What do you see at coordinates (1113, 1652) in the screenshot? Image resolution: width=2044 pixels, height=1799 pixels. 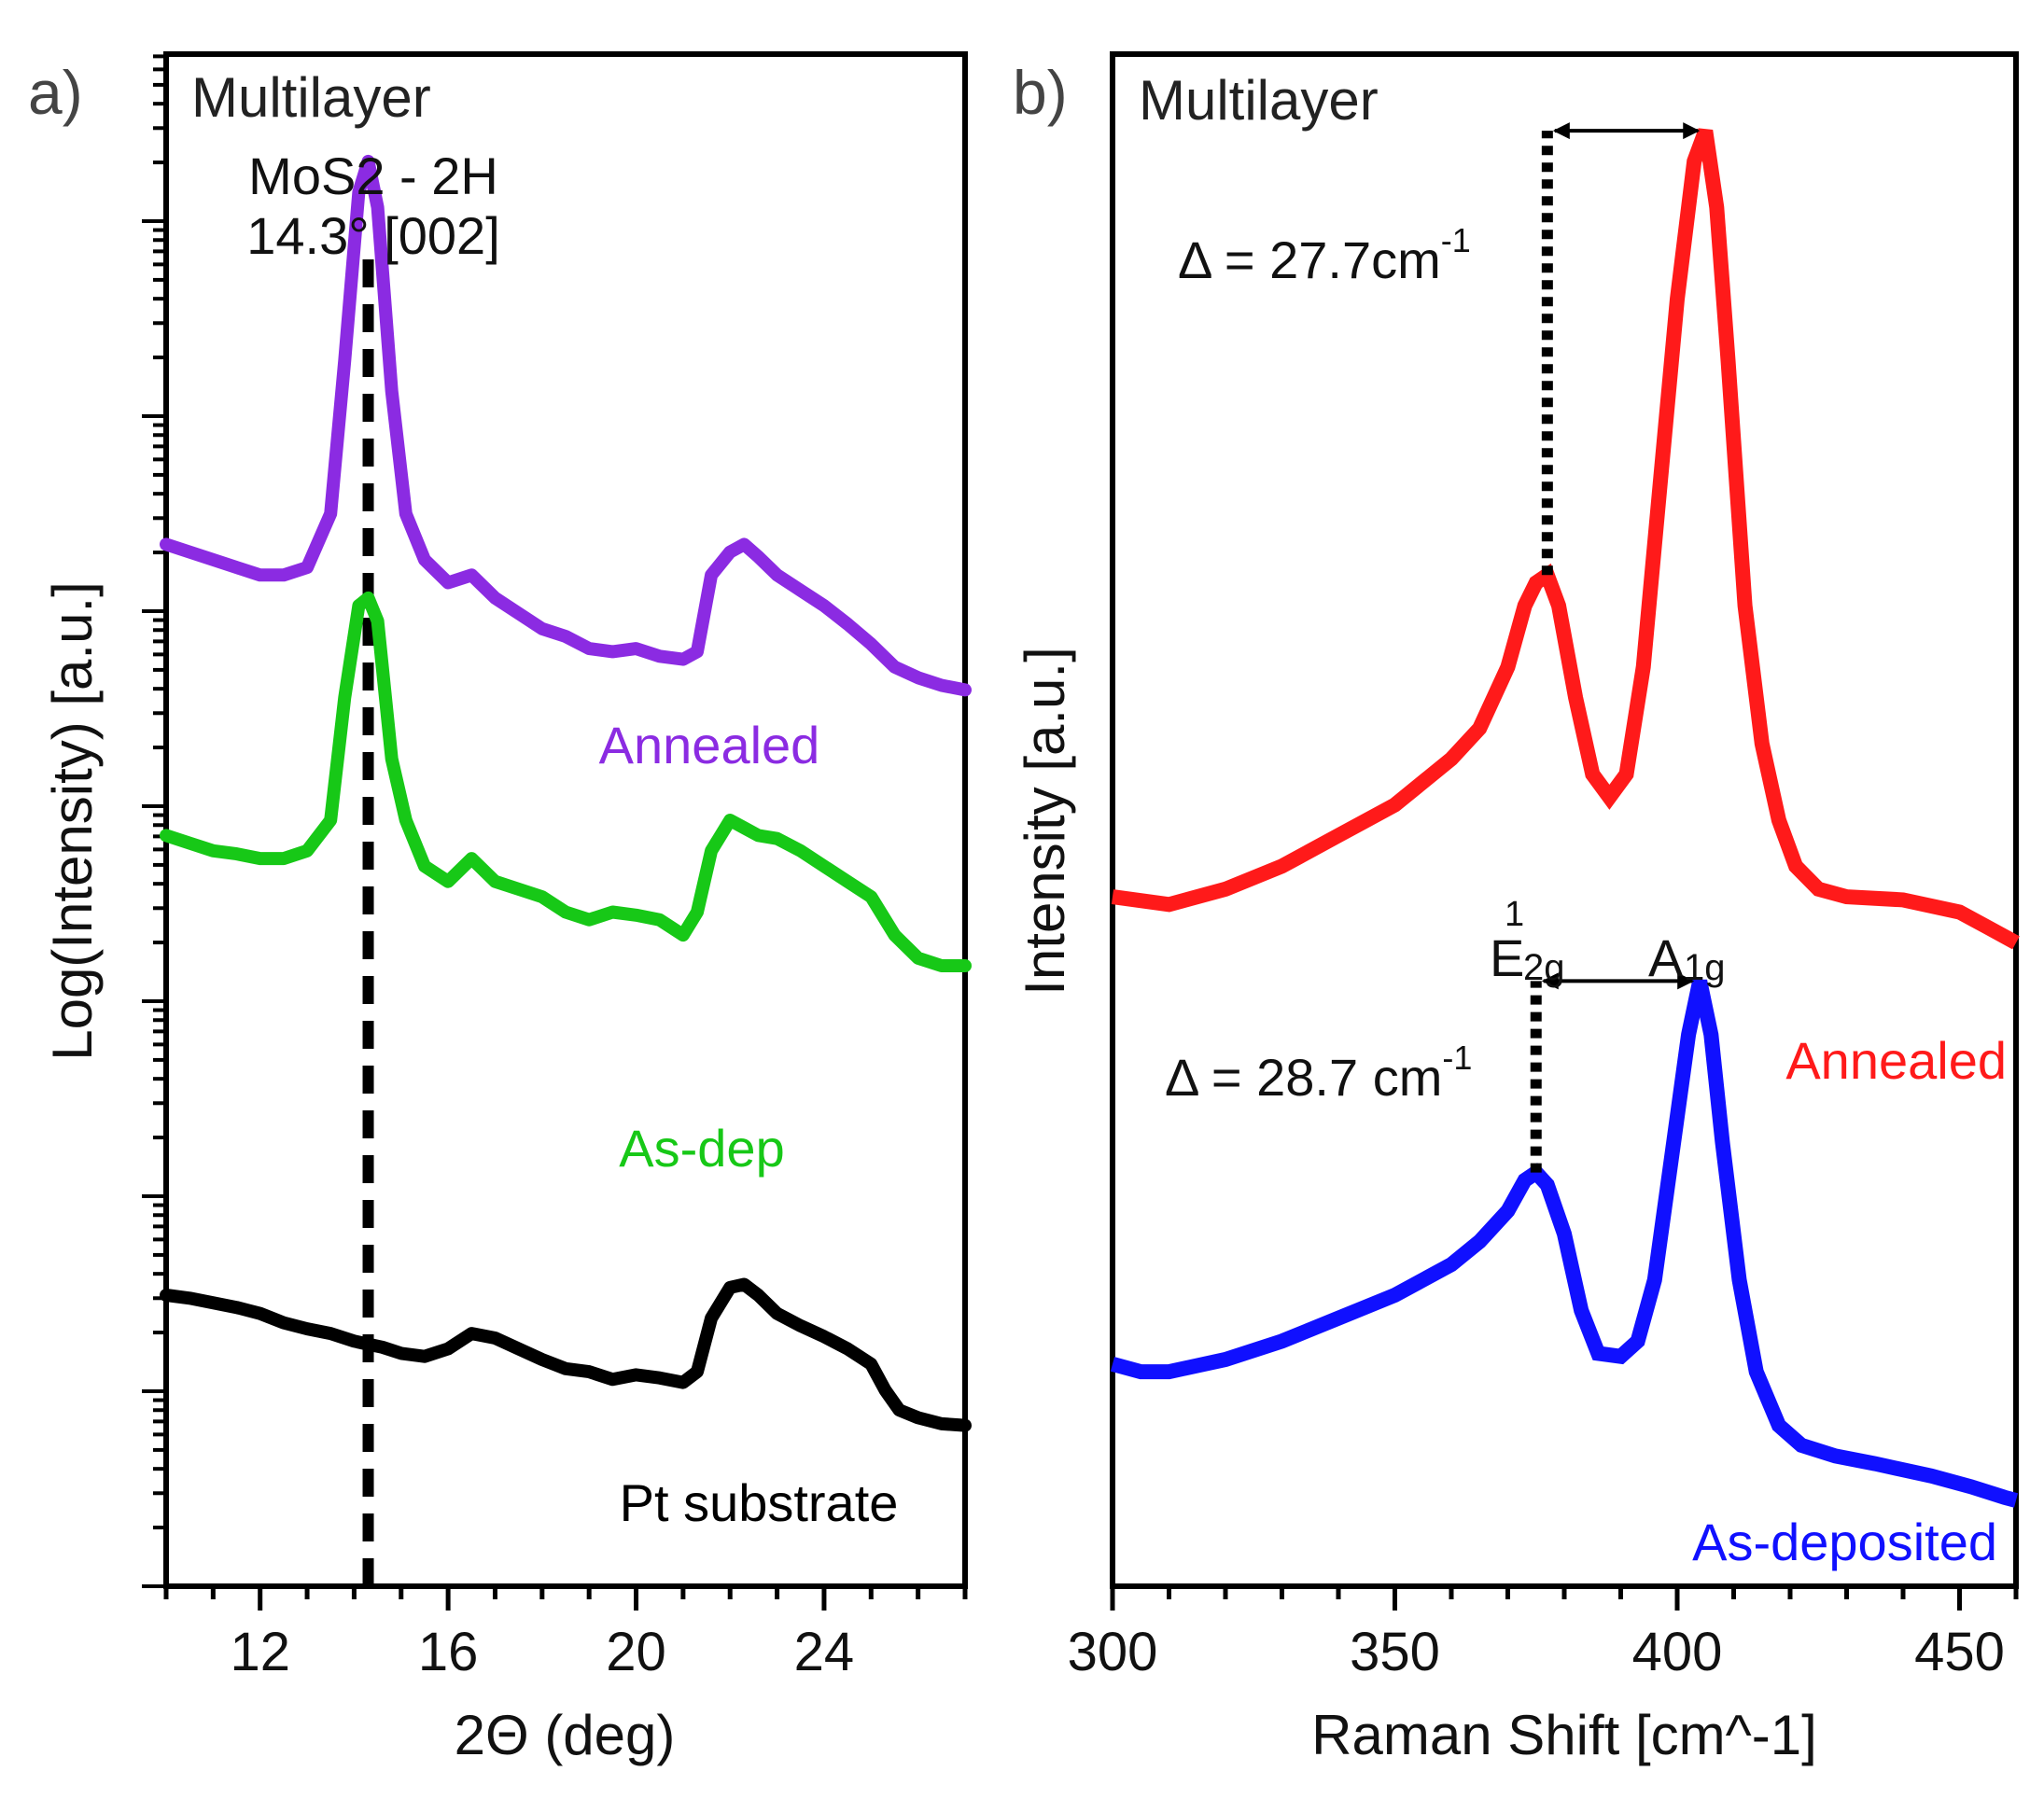 I see `panel-b-x-tick-label: 300` at bounding box center [1113, 1652].